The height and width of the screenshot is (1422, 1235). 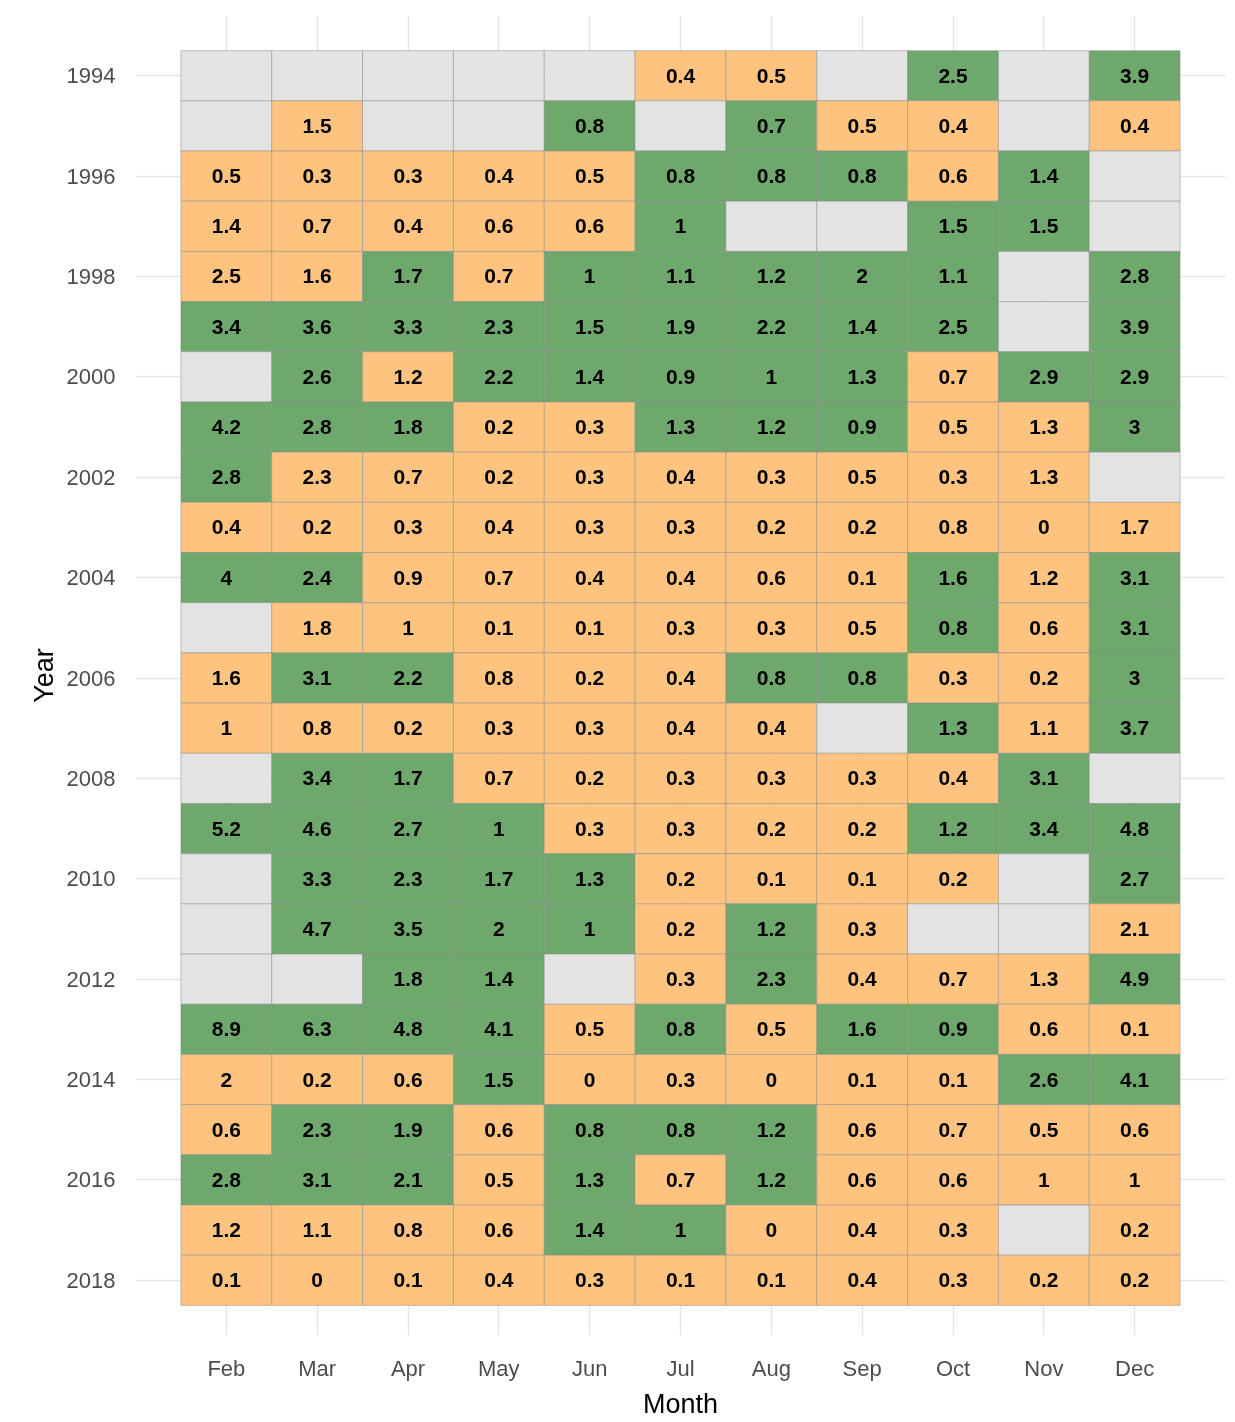 What do you see at coordinates (680, 1403) in the screenshot?
I see `x-axis-title: Month` at bounding box center [680, 1403].